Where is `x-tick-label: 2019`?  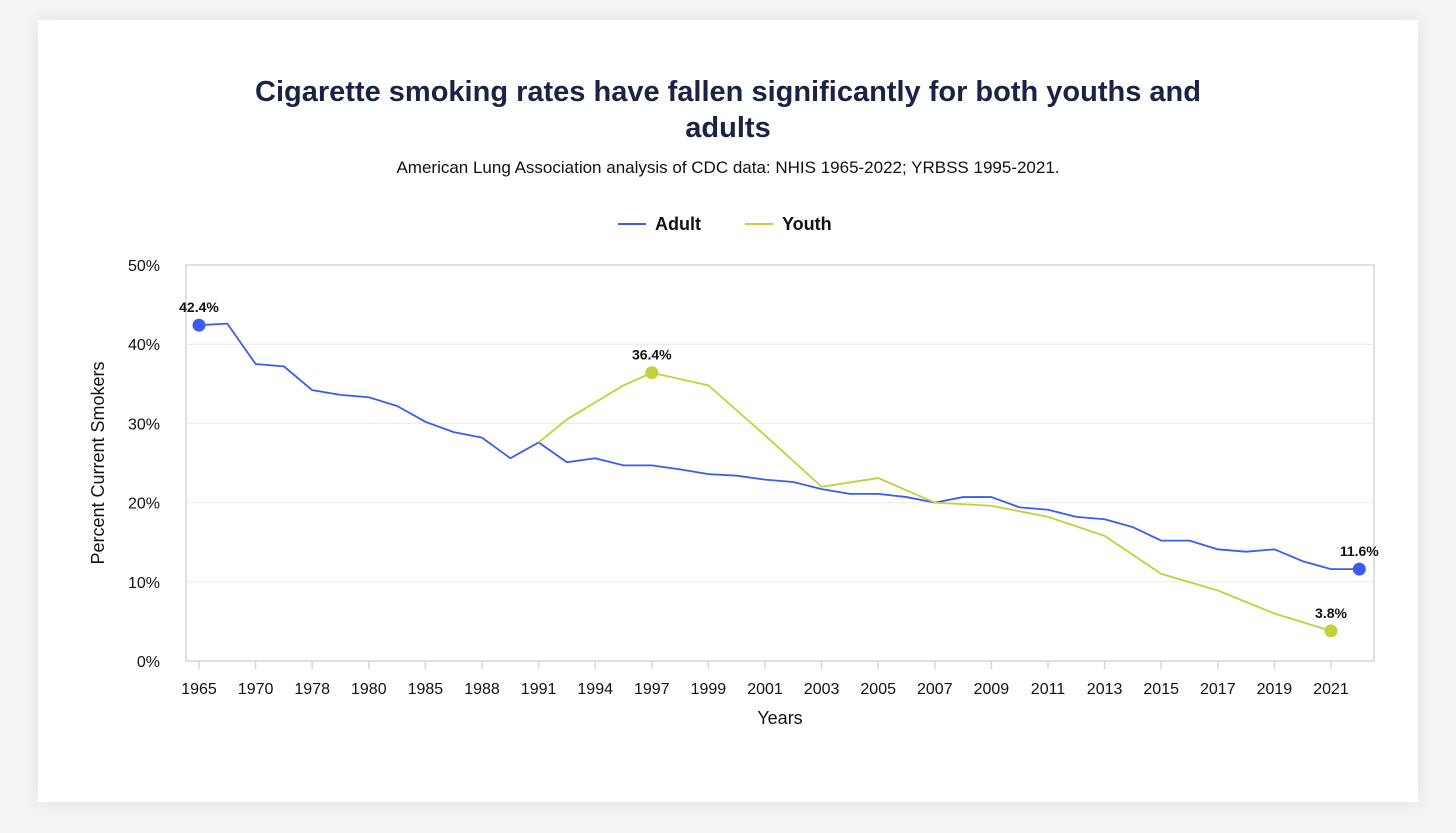
x-tick-label: 2019 is located at coordinates (1275, 689).